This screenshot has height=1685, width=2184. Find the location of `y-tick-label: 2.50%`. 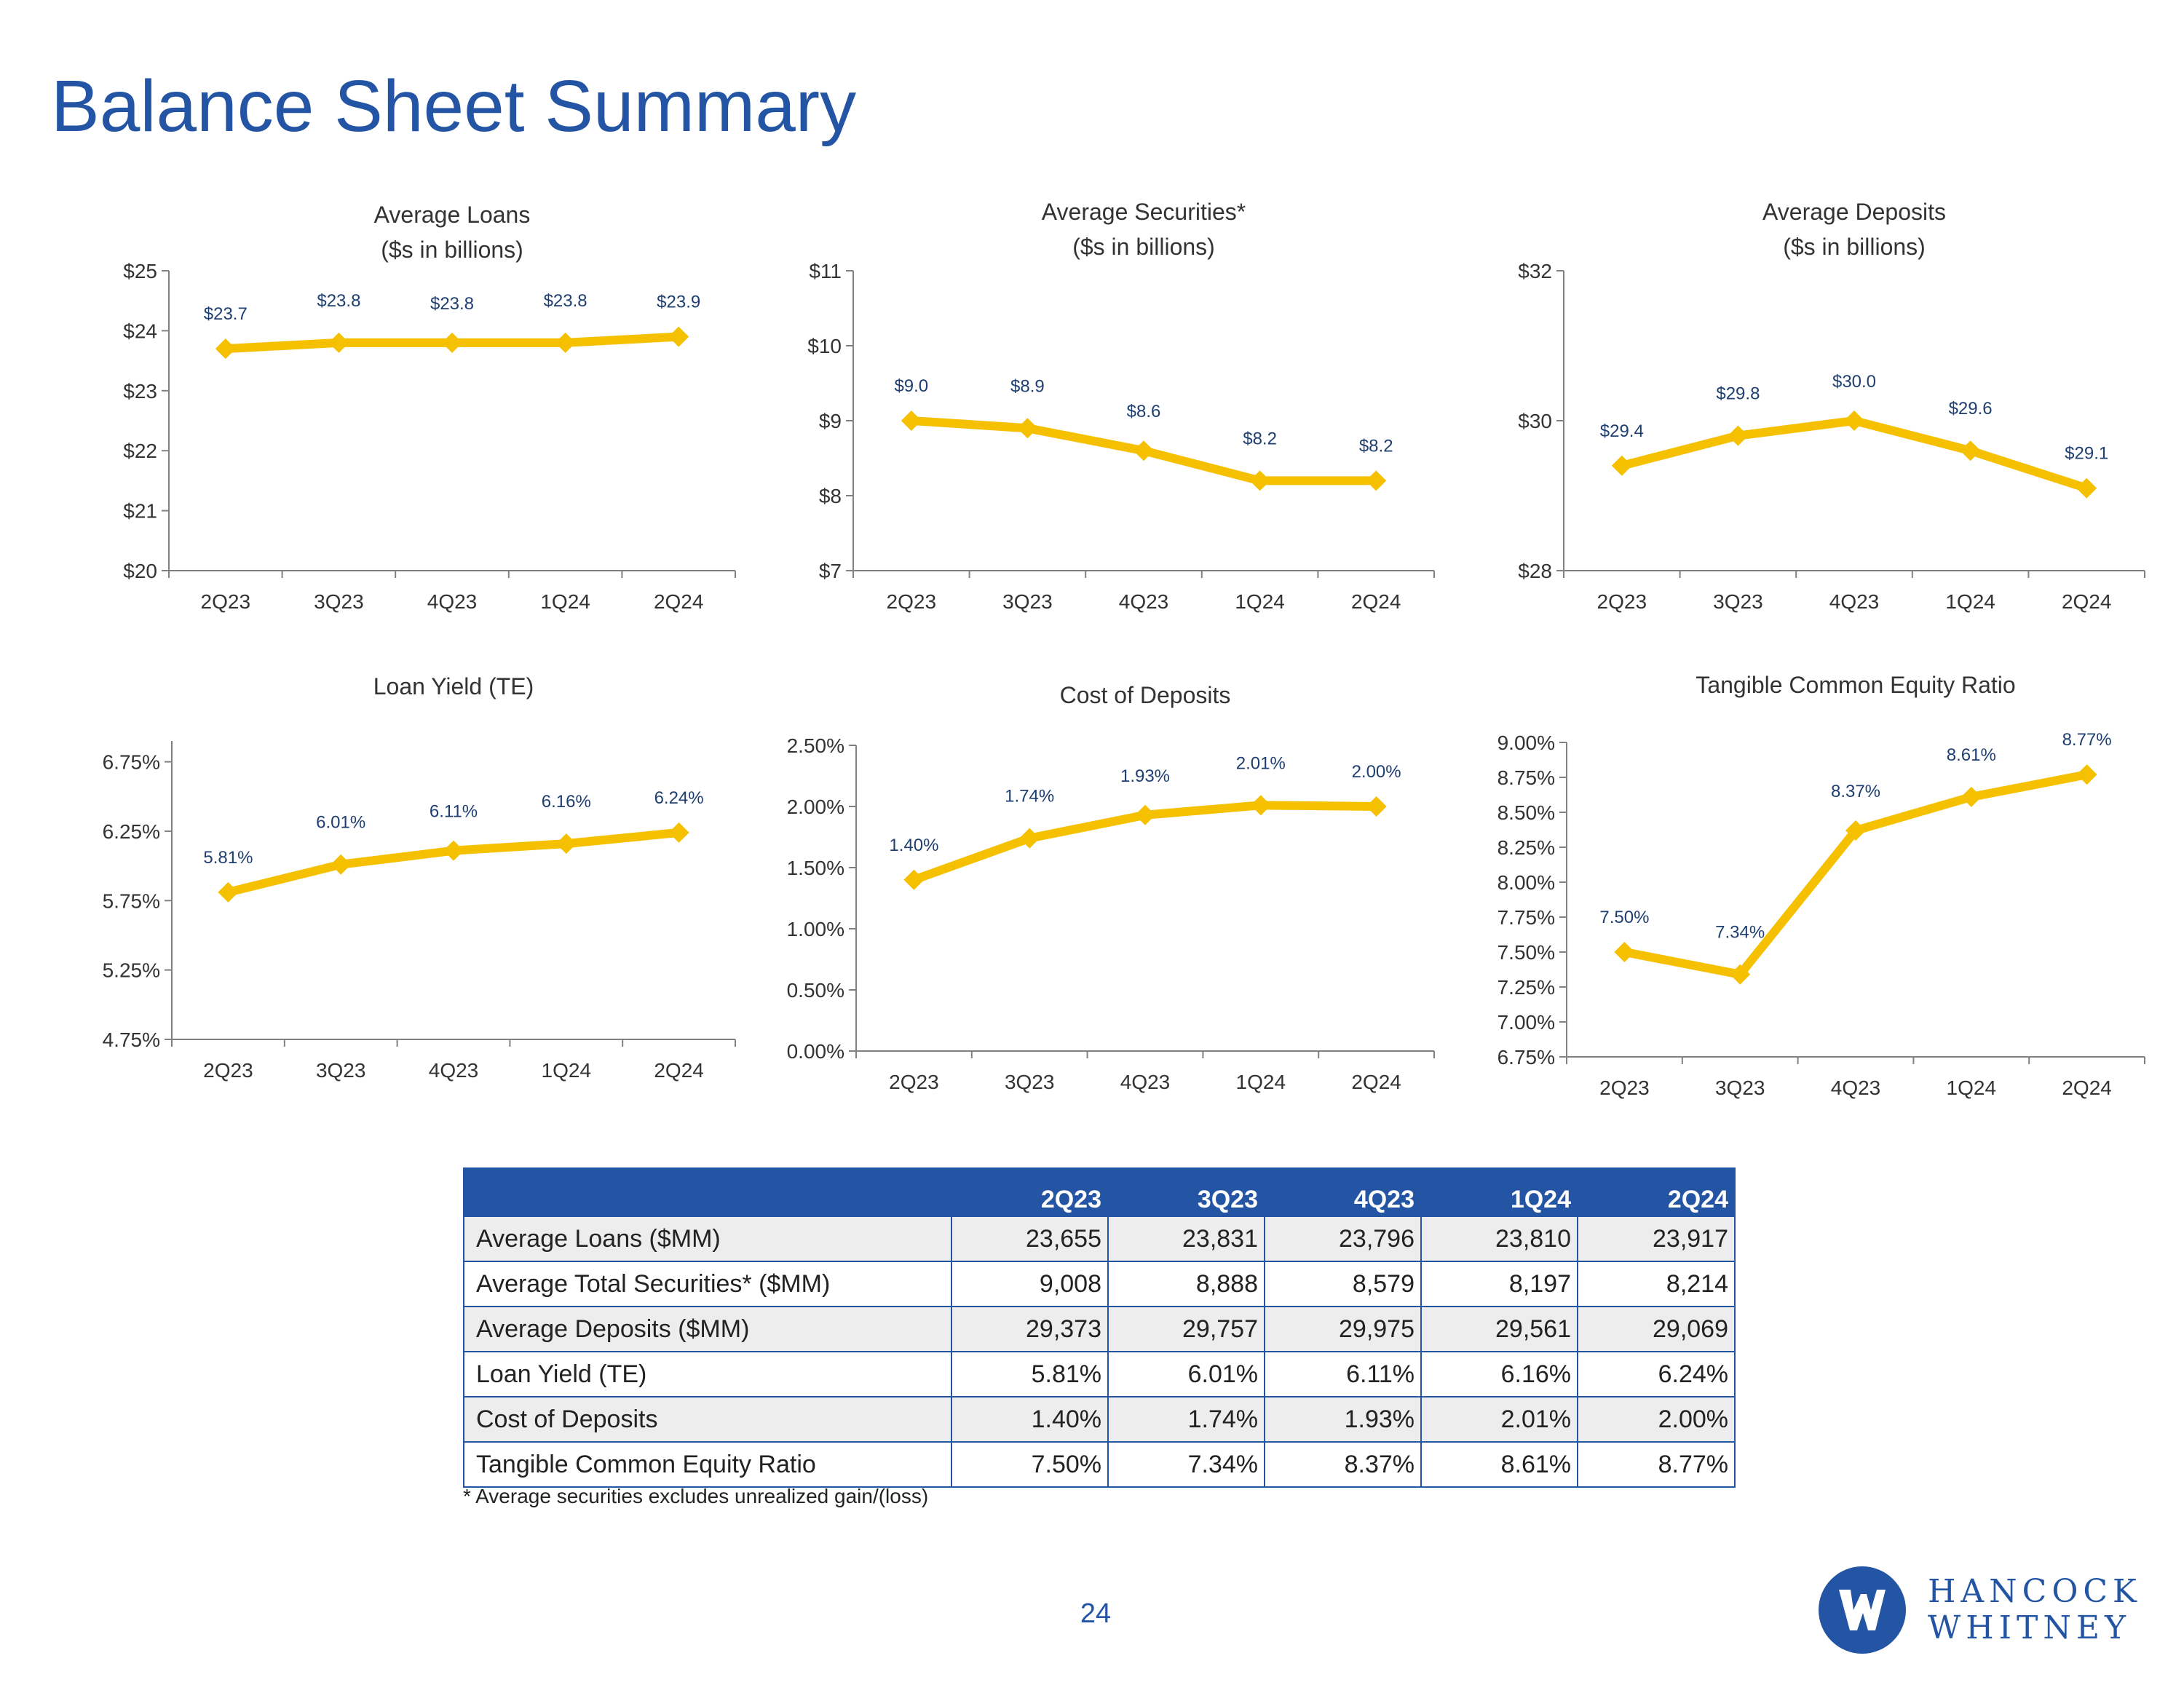

y-tick-label: 2.50% is located at coordinates (815, 745).